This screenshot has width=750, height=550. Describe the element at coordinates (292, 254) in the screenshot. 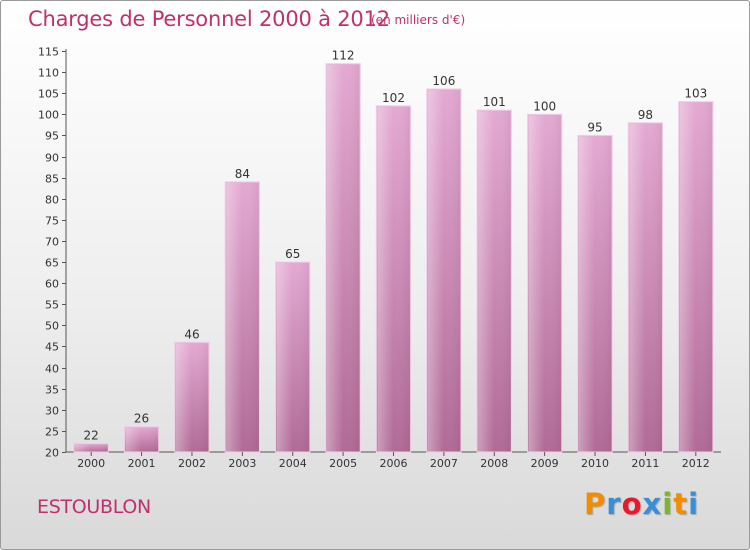

I see `data-label: 65` at that location.